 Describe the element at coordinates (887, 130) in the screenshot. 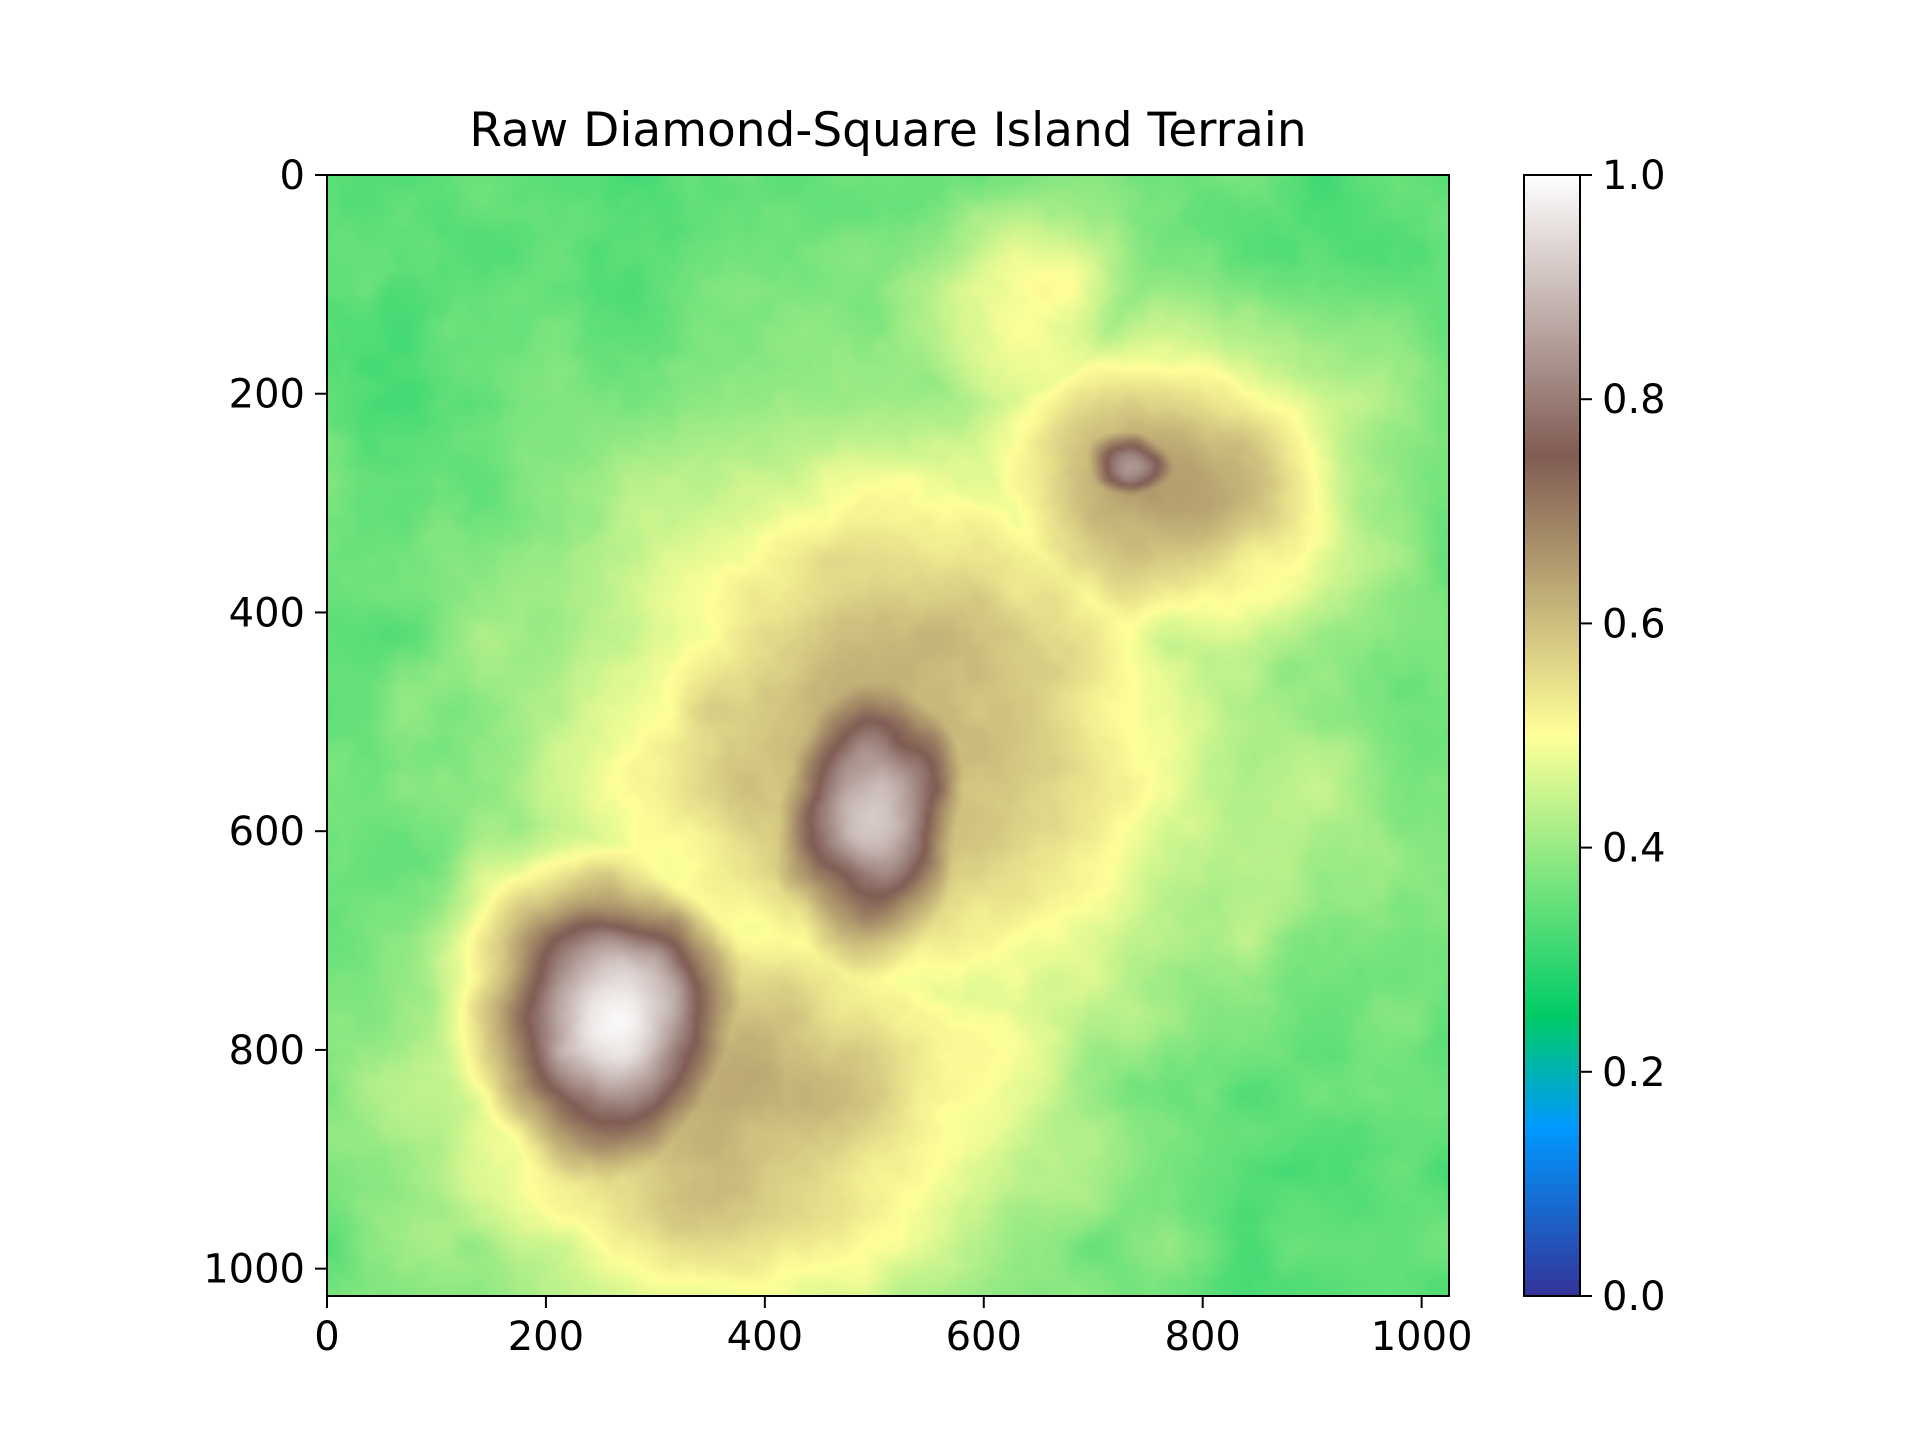

I see `chart-title: Raw Diamond-Square Island Terrain` at that location.